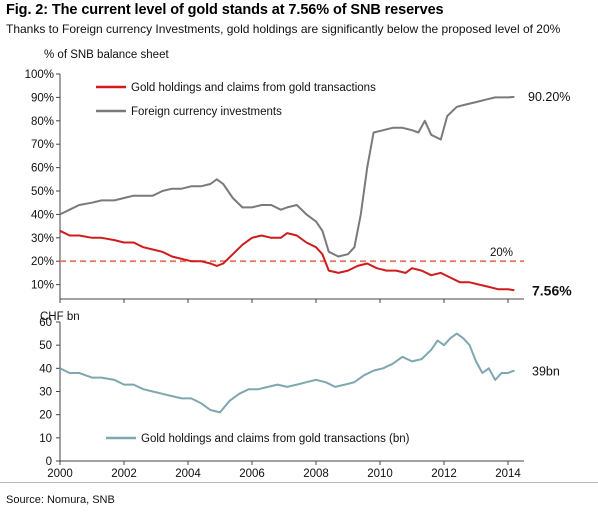 The image size is (598, 514). Describe the element at coordinates (42, 145) in the screenshot. I see `top-y-tick-label: 70%` at that location.